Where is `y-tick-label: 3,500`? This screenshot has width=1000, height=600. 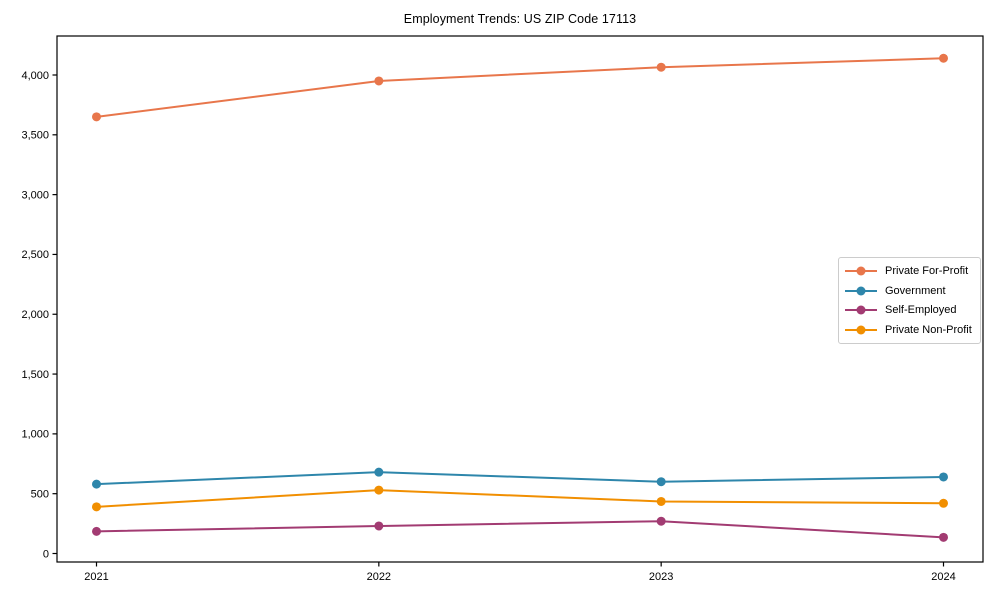
y-tick-label: 3,500 is located at coordinates (35, 136).